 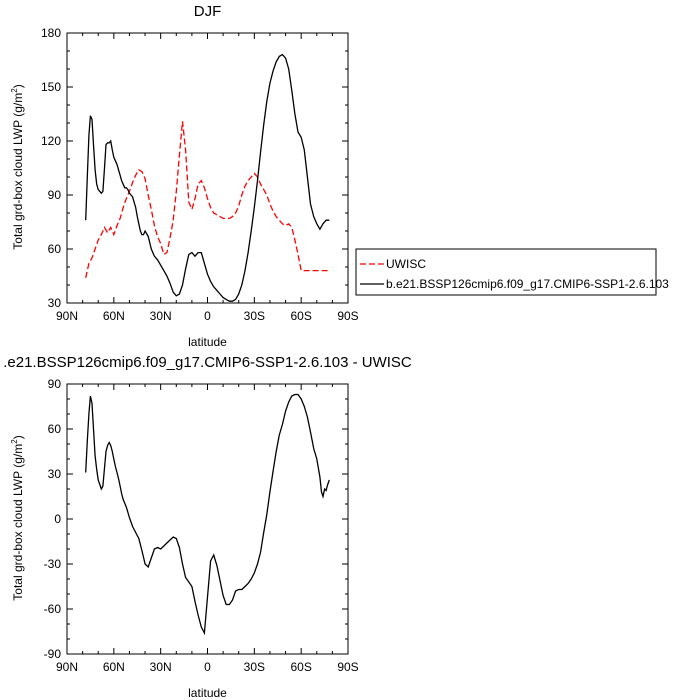 I want to click on y-tick-label: -30, so click(x=53, y=564).